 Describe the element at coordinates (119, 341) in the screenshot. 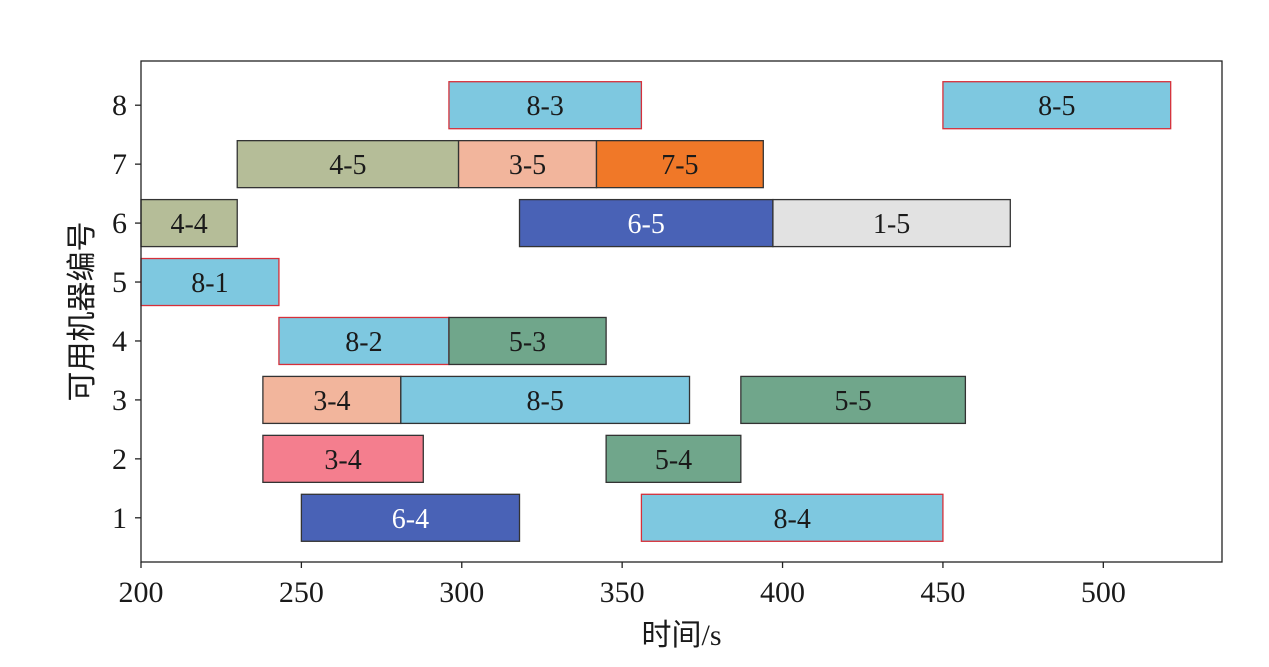

I see `y-tick-label: 4` at that location.